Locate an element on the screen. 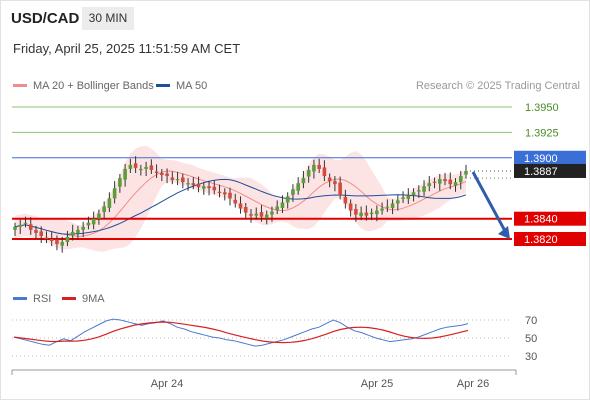 This screenshot has height=400, width=590. level-tag-1.3820 is located at coordinates (550, 239).